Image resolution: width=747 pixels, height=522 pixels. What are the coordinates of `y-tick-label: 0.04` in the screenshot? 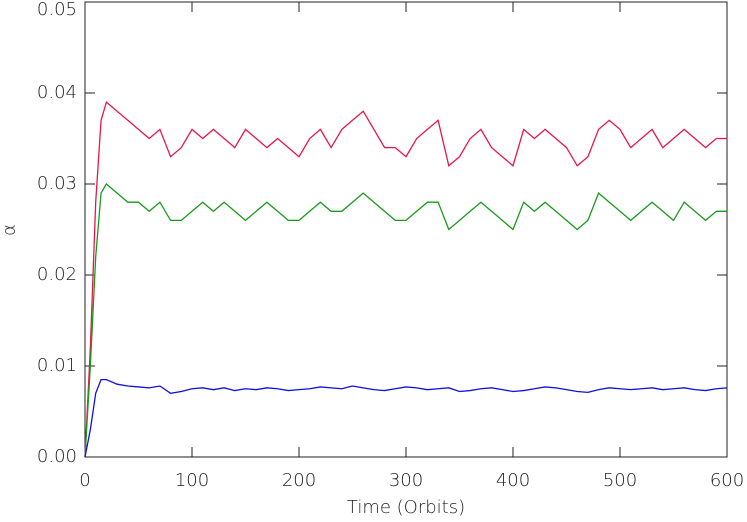 It's located at (57, 92).